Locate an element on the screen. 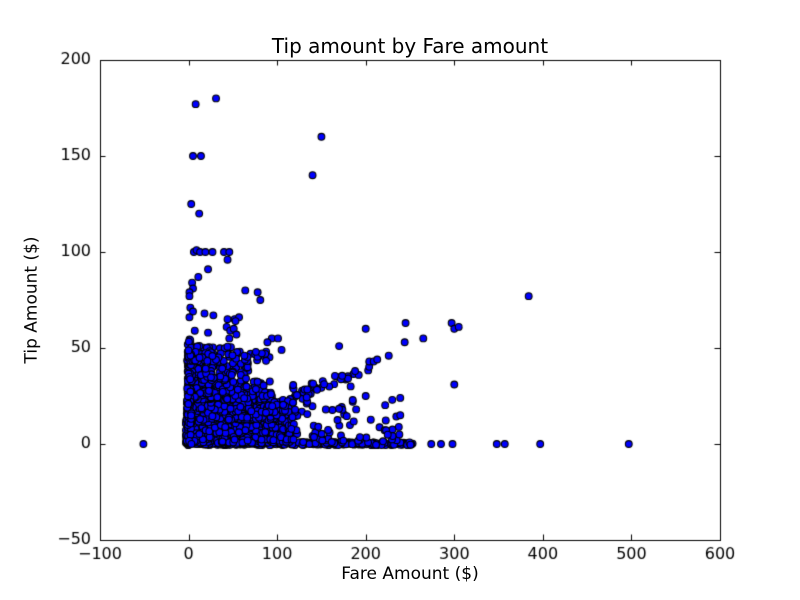 The image size is (800, 600). x-axis-label: Fare Amount ($) is located at coordinates (410, 574).